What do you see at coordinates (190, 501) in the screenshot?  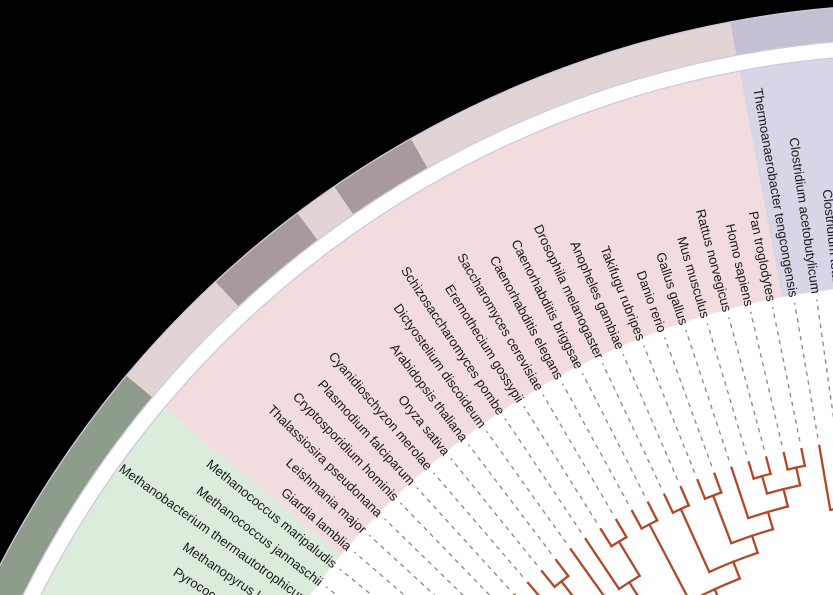 I see `domain-wedge-archaea` at bounding box center [190, 501].